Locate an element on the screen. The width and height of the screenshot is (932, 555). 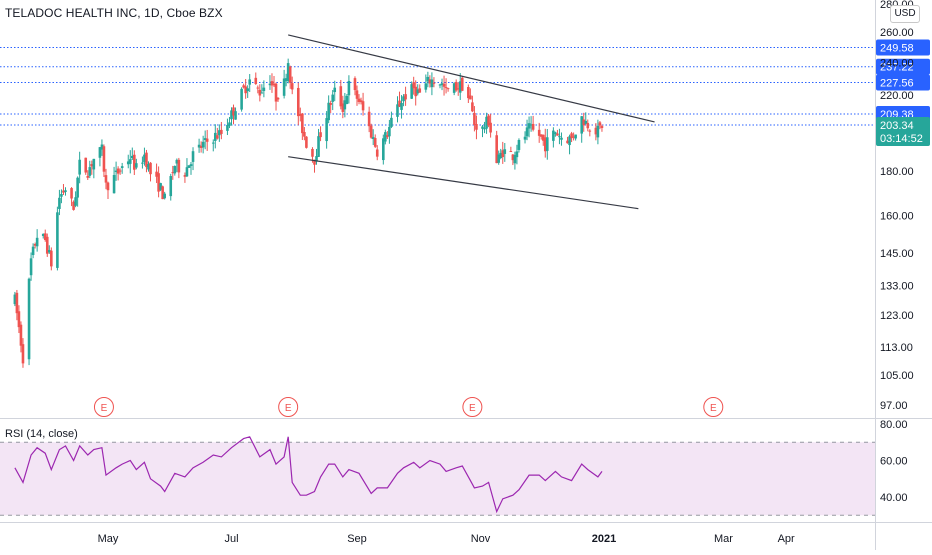
y-tick-label: 180.00 is located at coordinates (897, 172).